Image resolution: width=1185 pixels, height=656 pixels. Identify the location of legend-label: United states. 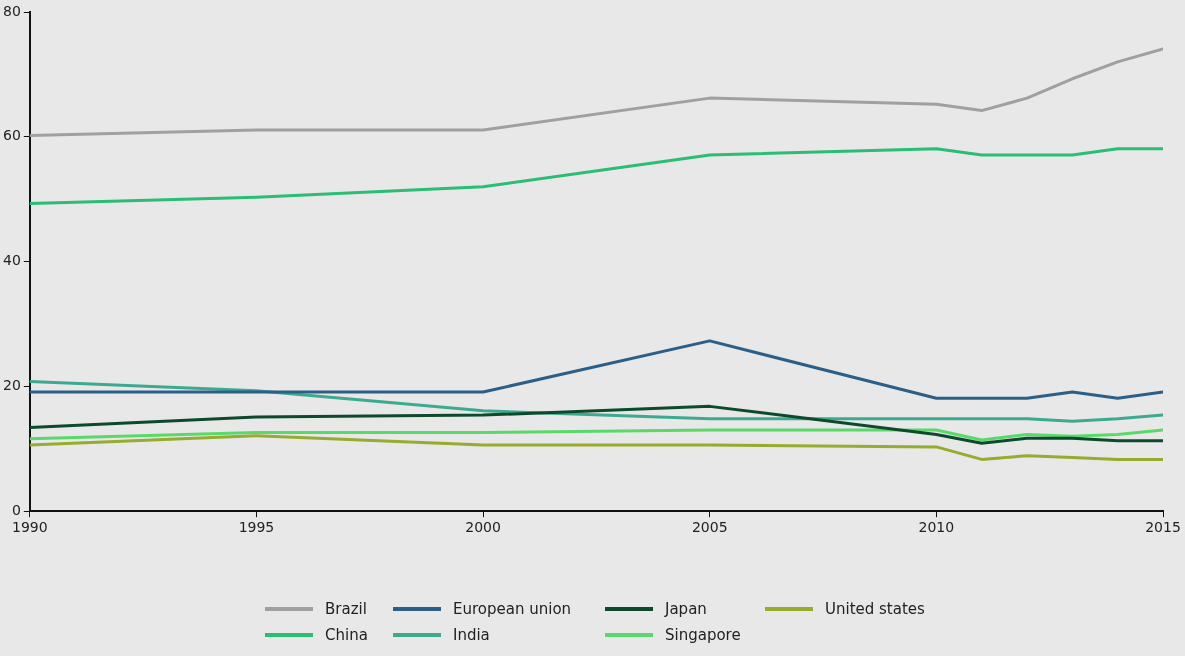
(875, 609).